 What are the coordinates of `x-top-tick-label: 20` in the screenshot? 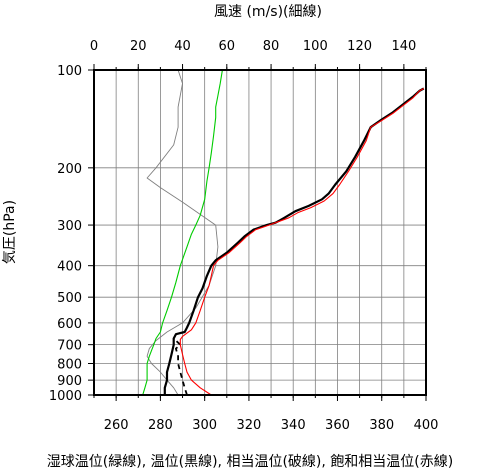 It's located at (138, 46).